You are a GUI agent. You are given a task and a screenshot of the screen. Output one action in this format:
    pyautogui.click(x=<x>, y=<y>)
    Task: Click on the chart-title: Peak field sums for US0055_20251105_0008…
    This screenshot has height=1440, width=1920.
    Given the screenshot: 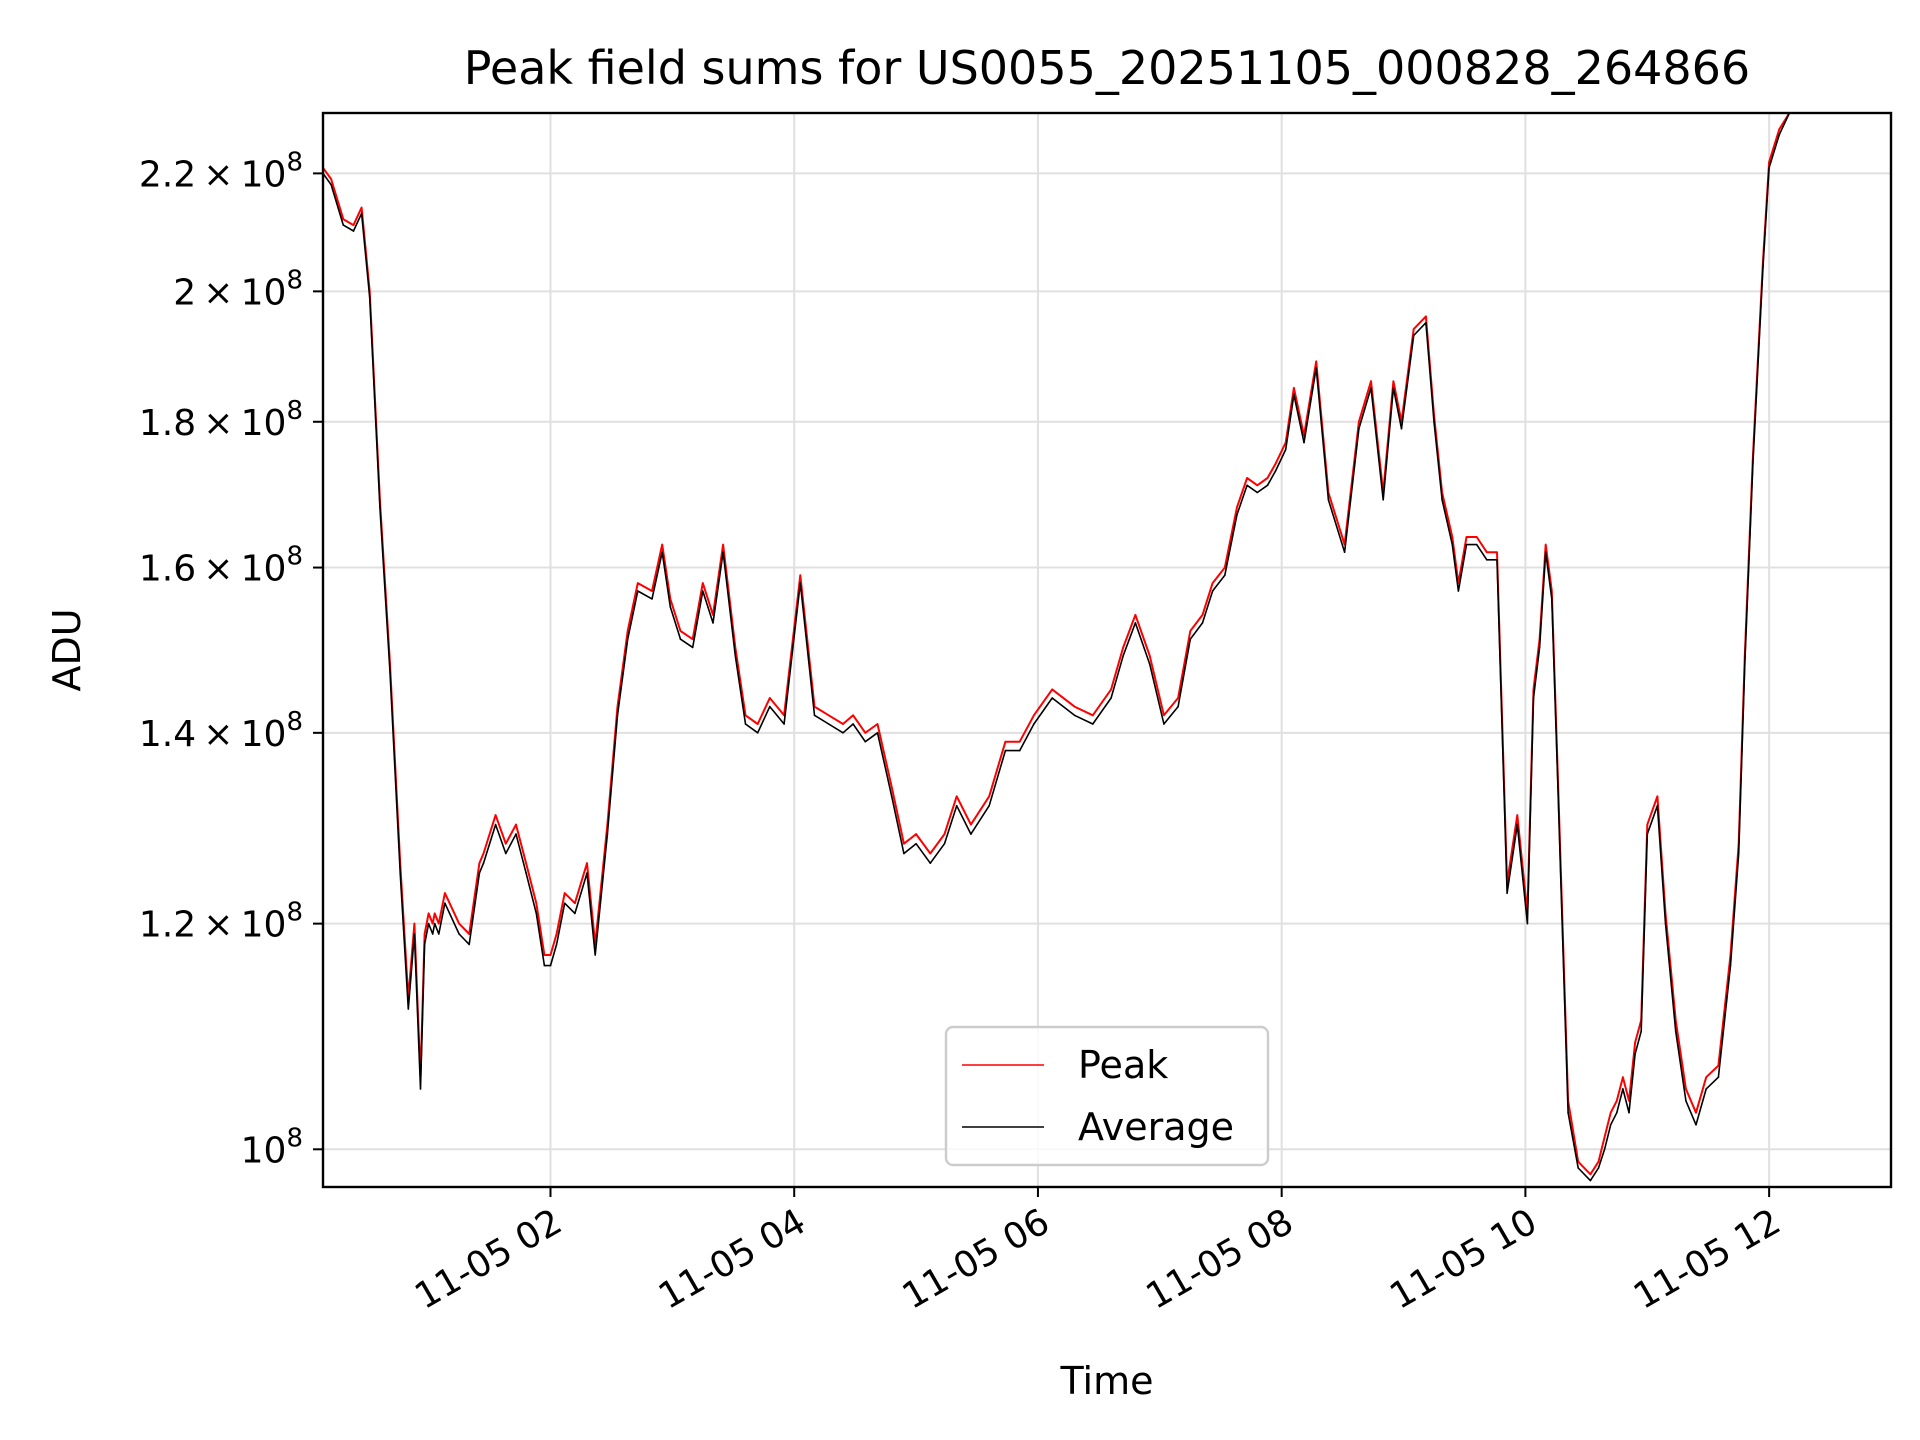 What is the action you would take?
    pyautogui.click(x=1107, y=68)
    